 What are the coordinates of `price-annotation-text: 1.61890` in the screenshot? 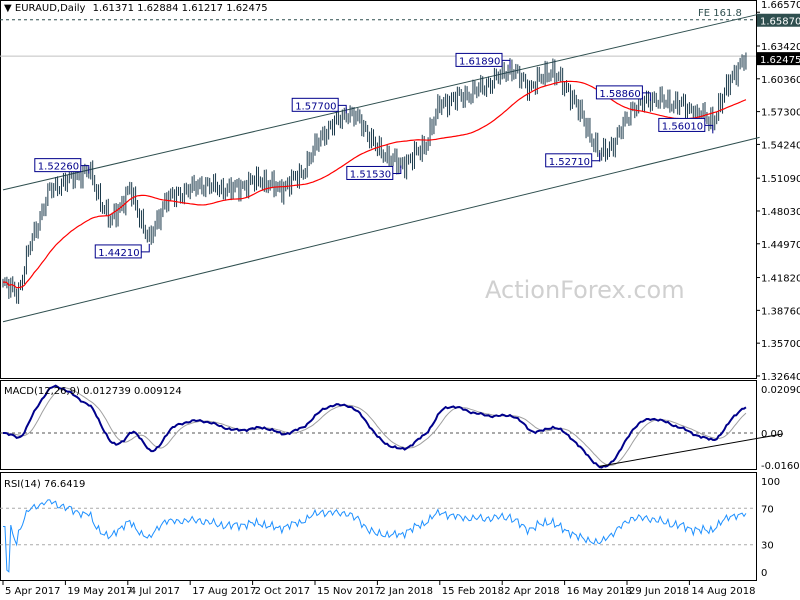 It's located at (479, 61).